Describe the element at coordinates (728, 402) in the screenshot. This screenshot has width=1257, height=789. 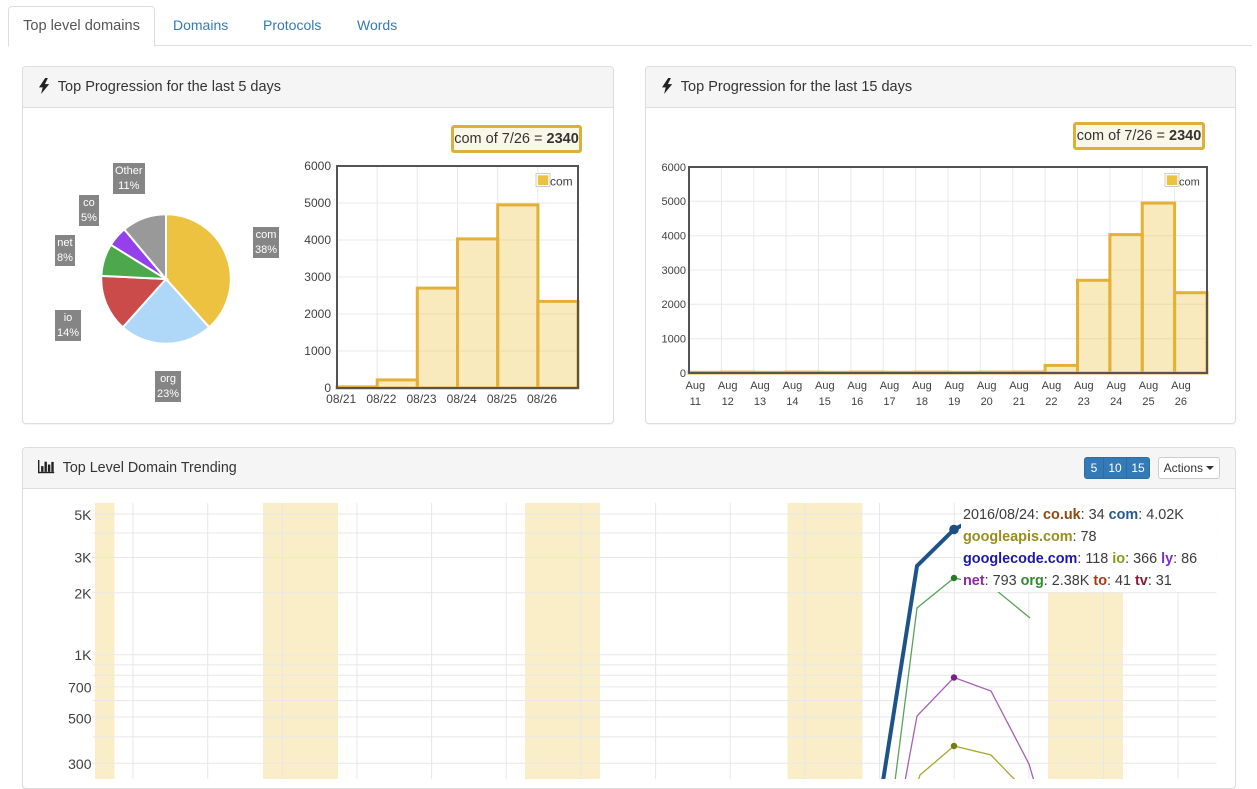
I see `svg-text: 12` at that location.